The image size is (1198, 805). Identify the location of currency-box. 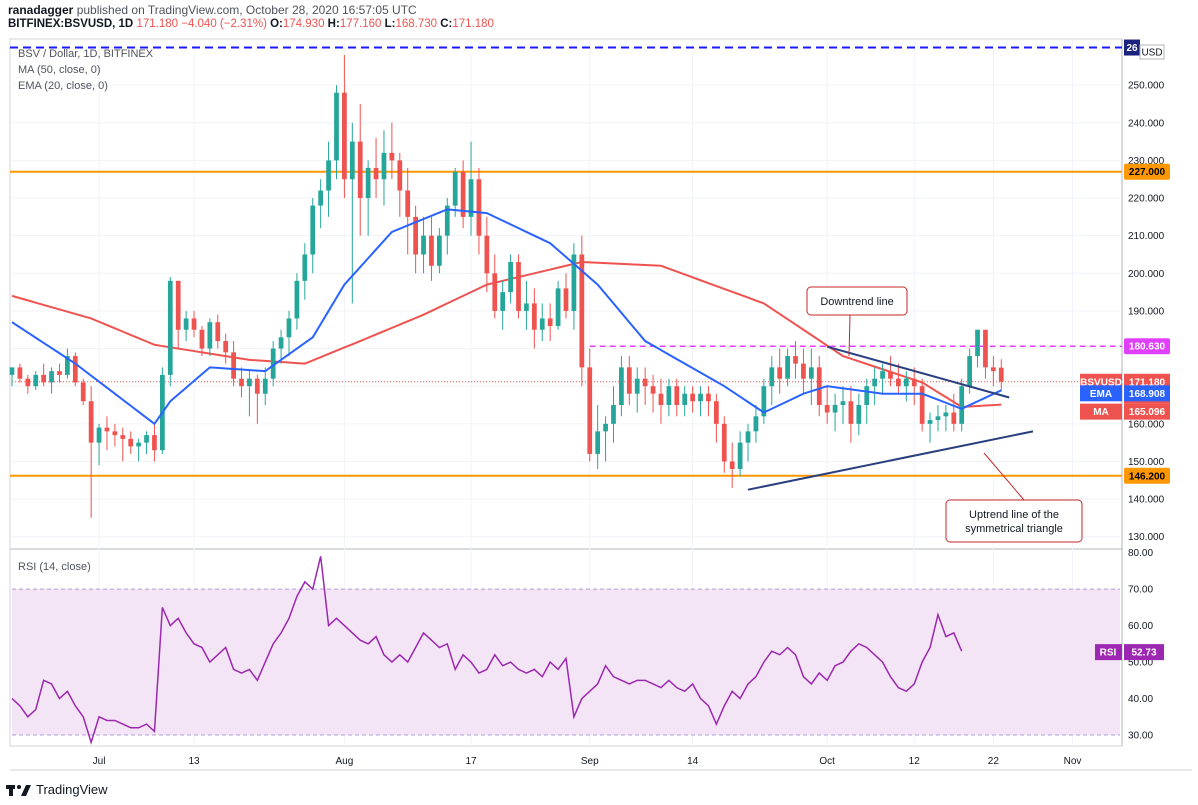
(1152, 52).